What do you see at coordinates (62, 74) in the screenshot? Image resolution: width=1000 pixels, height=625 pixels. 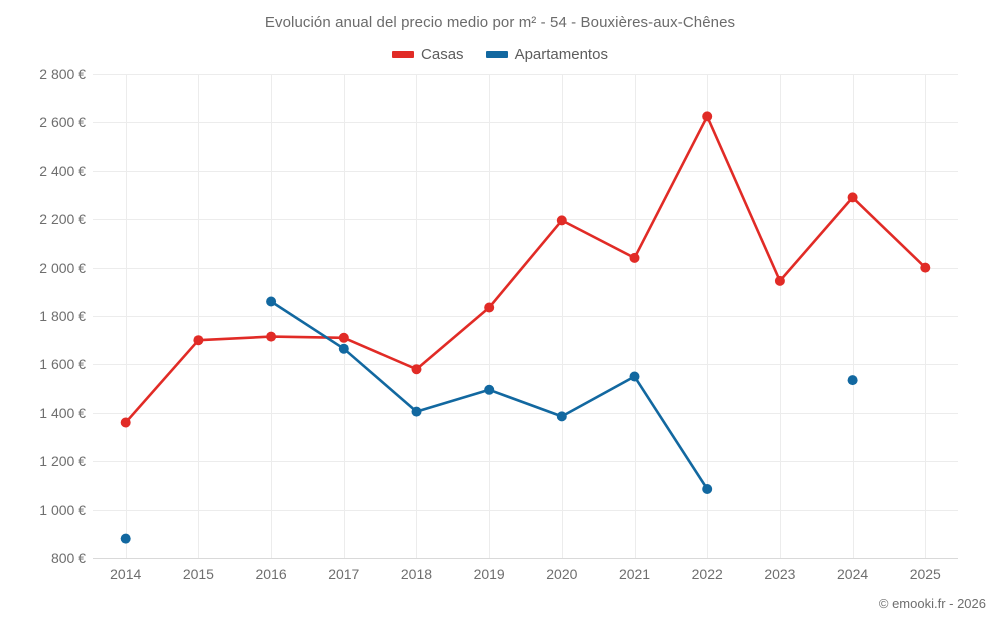 I see `y-axis-tick-label: 2 800 €` at bounding box center [62, 74].